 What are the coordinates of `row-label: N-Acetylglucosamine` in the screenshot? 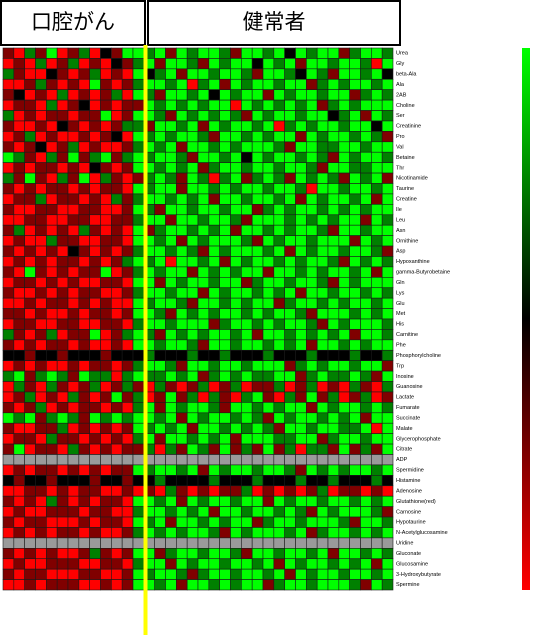 It's located at (422, 533).